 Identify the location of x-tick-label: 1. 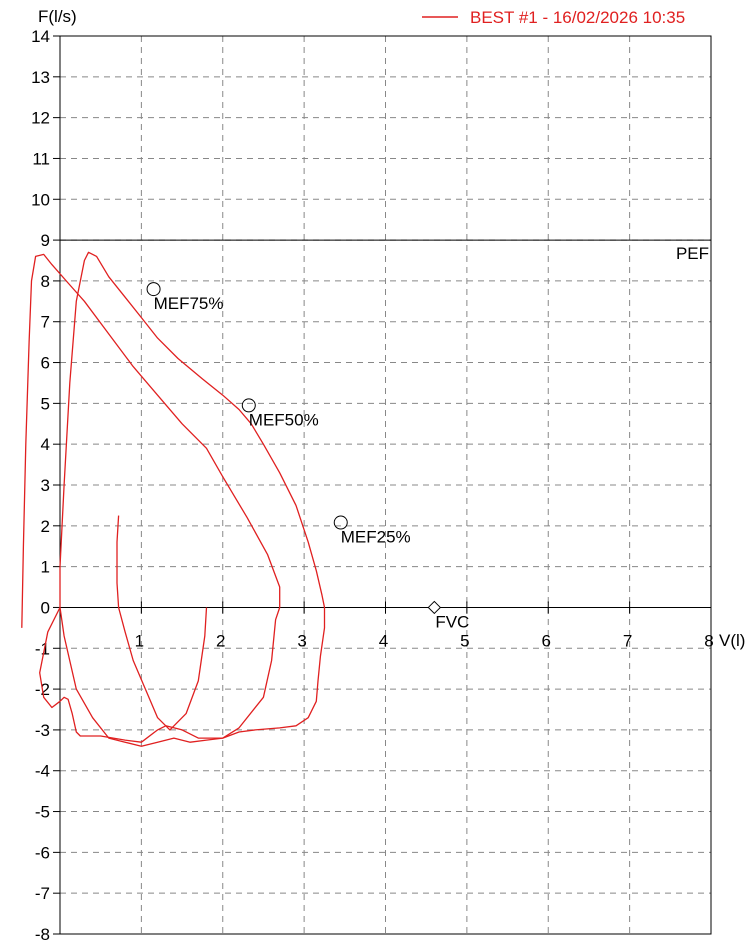
(139, 640).